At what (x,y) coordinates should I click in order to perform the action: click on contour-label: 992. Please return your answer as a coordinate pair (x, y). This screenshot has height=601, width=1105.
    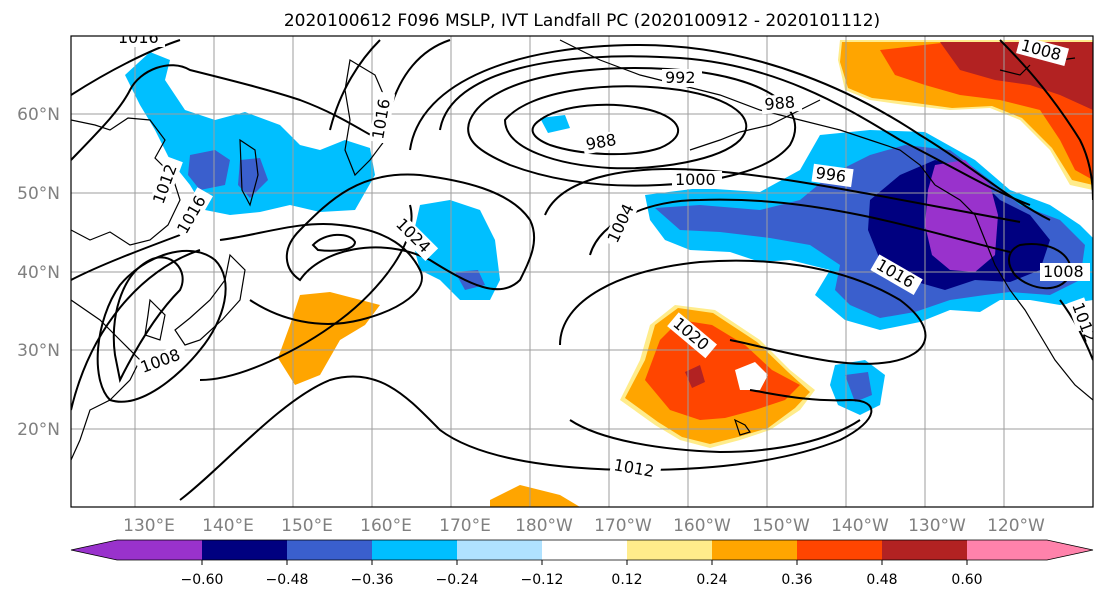
    Looking at the image, I should click on (680, 77).